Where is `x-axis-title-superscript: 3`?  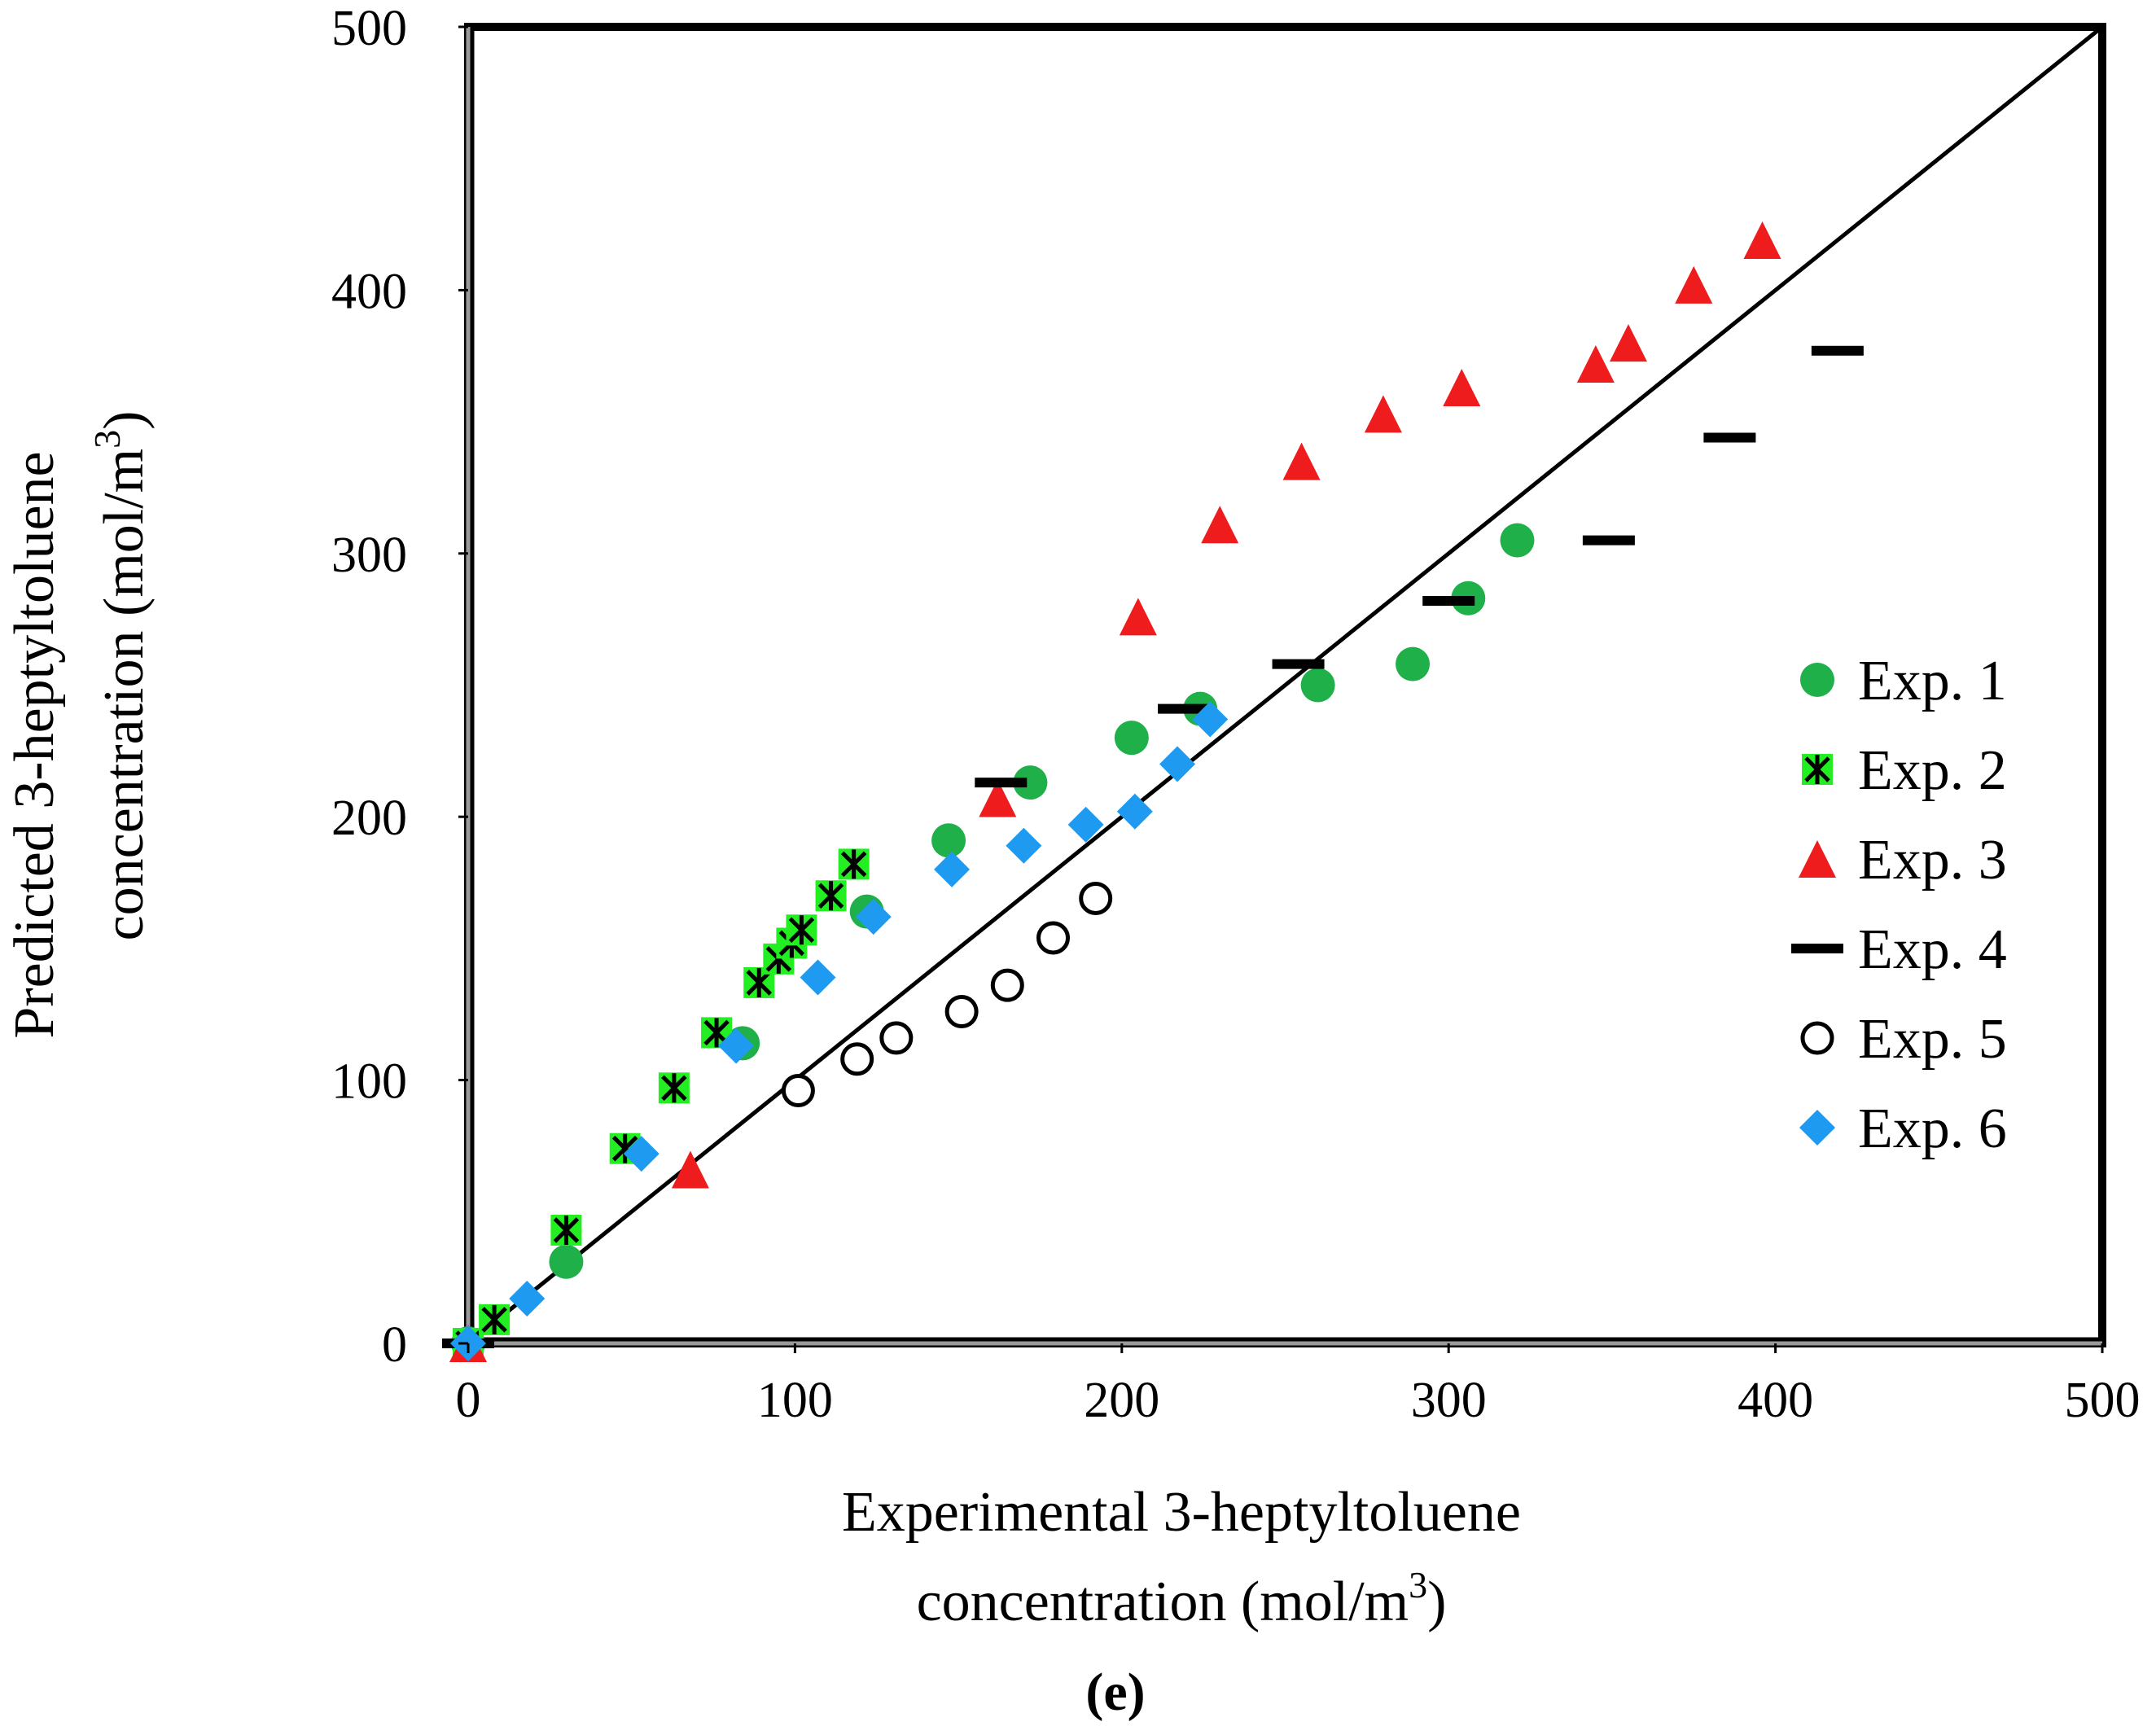 x-axis-title-superscript: 3 is located at coordinates (1418, 1585).